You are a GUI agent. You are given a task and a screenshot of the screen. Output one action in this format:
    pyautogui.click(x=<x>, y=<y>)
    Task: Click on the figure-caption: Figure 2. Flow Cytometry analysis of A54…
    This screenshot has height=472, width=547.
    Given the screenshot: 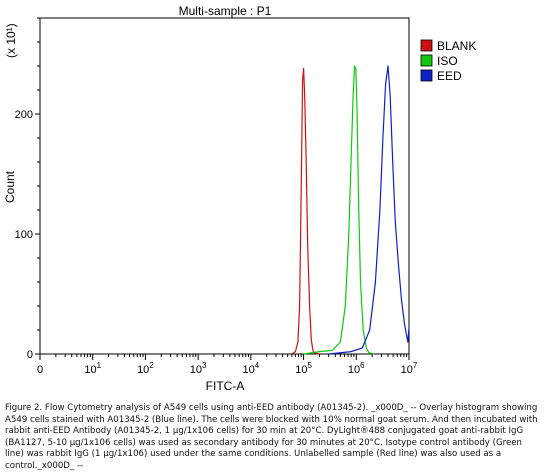 What is the action you would take?
    pyautogui.click(x=271, y=437)
    